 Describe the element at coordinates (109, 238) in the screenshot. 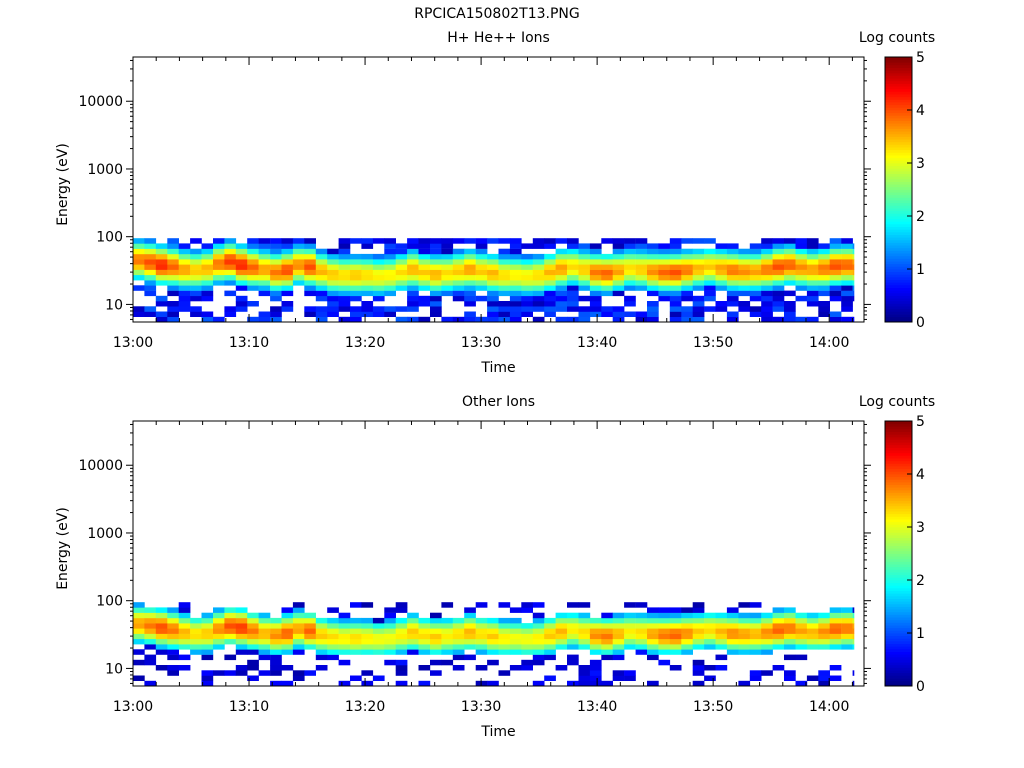

I see `y-tick-label: 100` at that location.